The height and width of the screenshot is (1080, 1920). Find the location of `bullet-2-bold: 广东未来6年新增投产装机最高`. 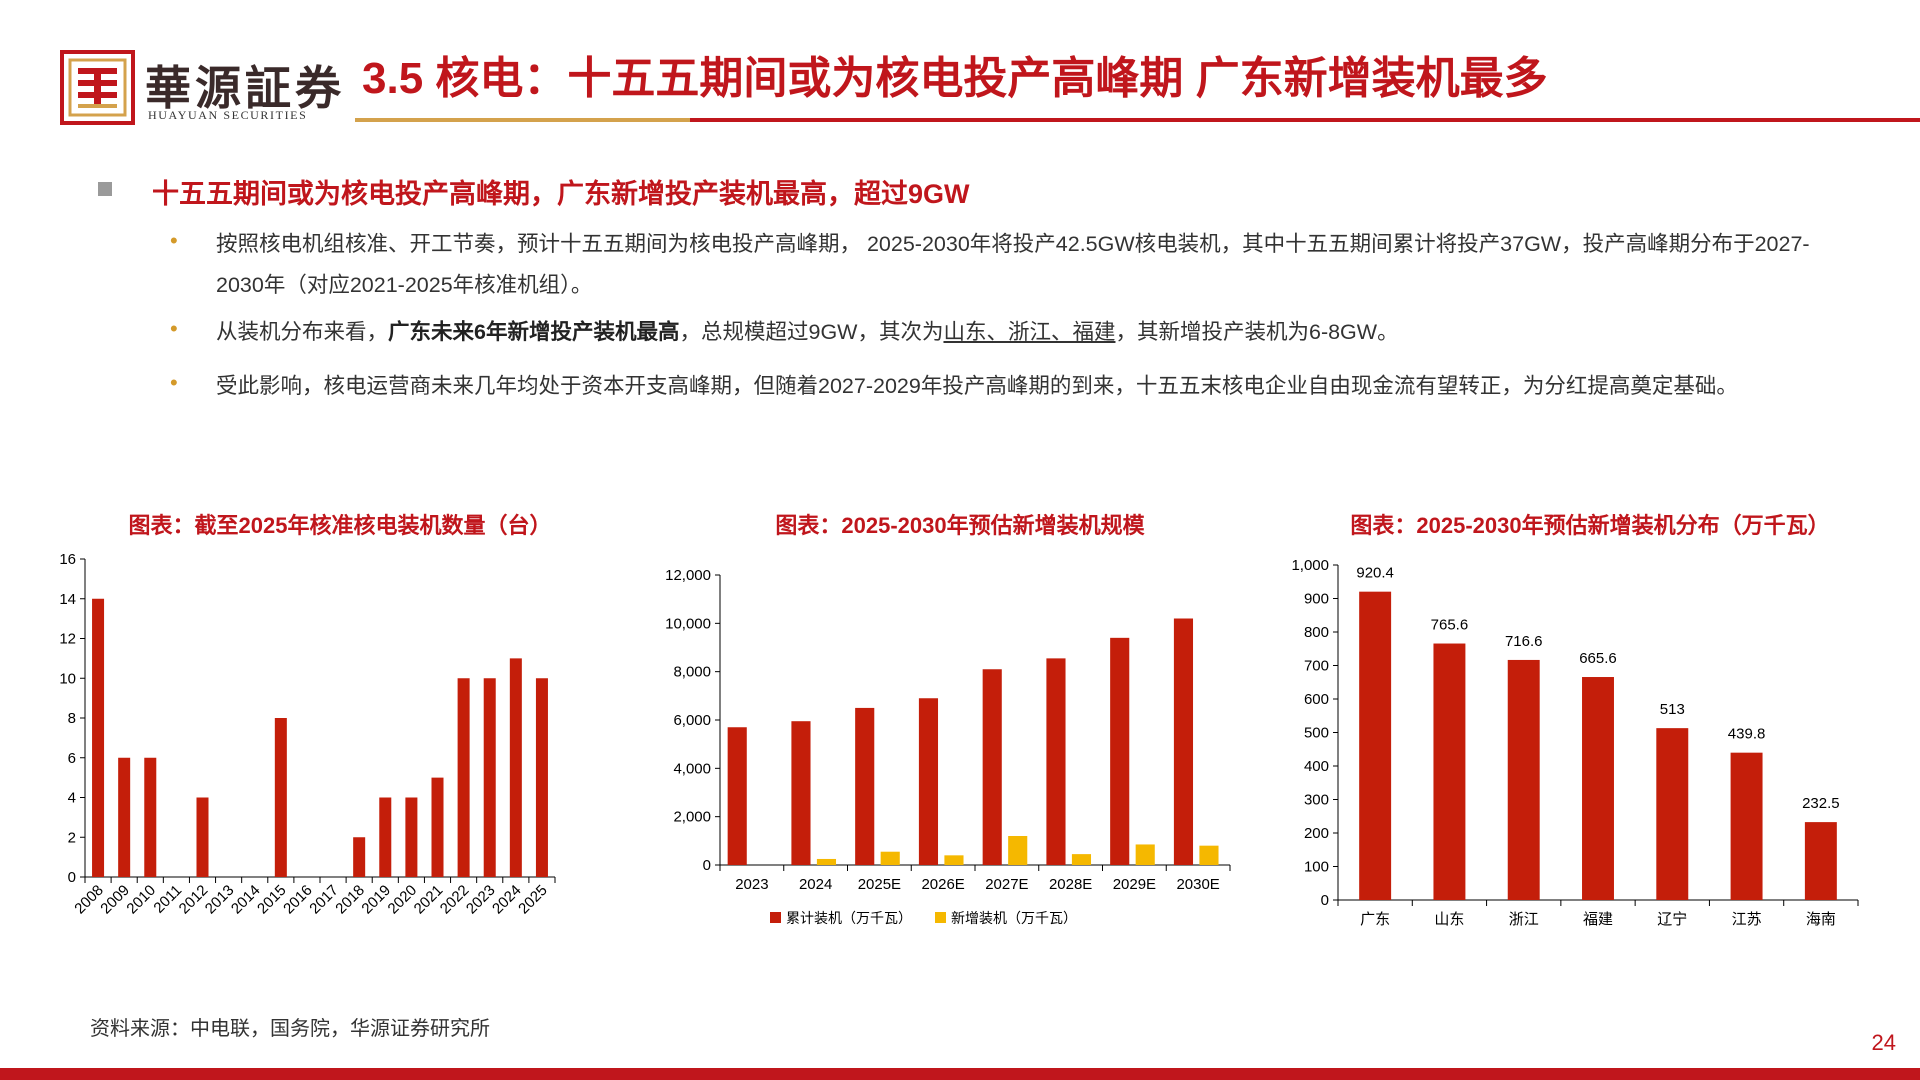

bullet-2-bold: 广东未来6年新增投产装机最高 is located at coordinates (534, 332).